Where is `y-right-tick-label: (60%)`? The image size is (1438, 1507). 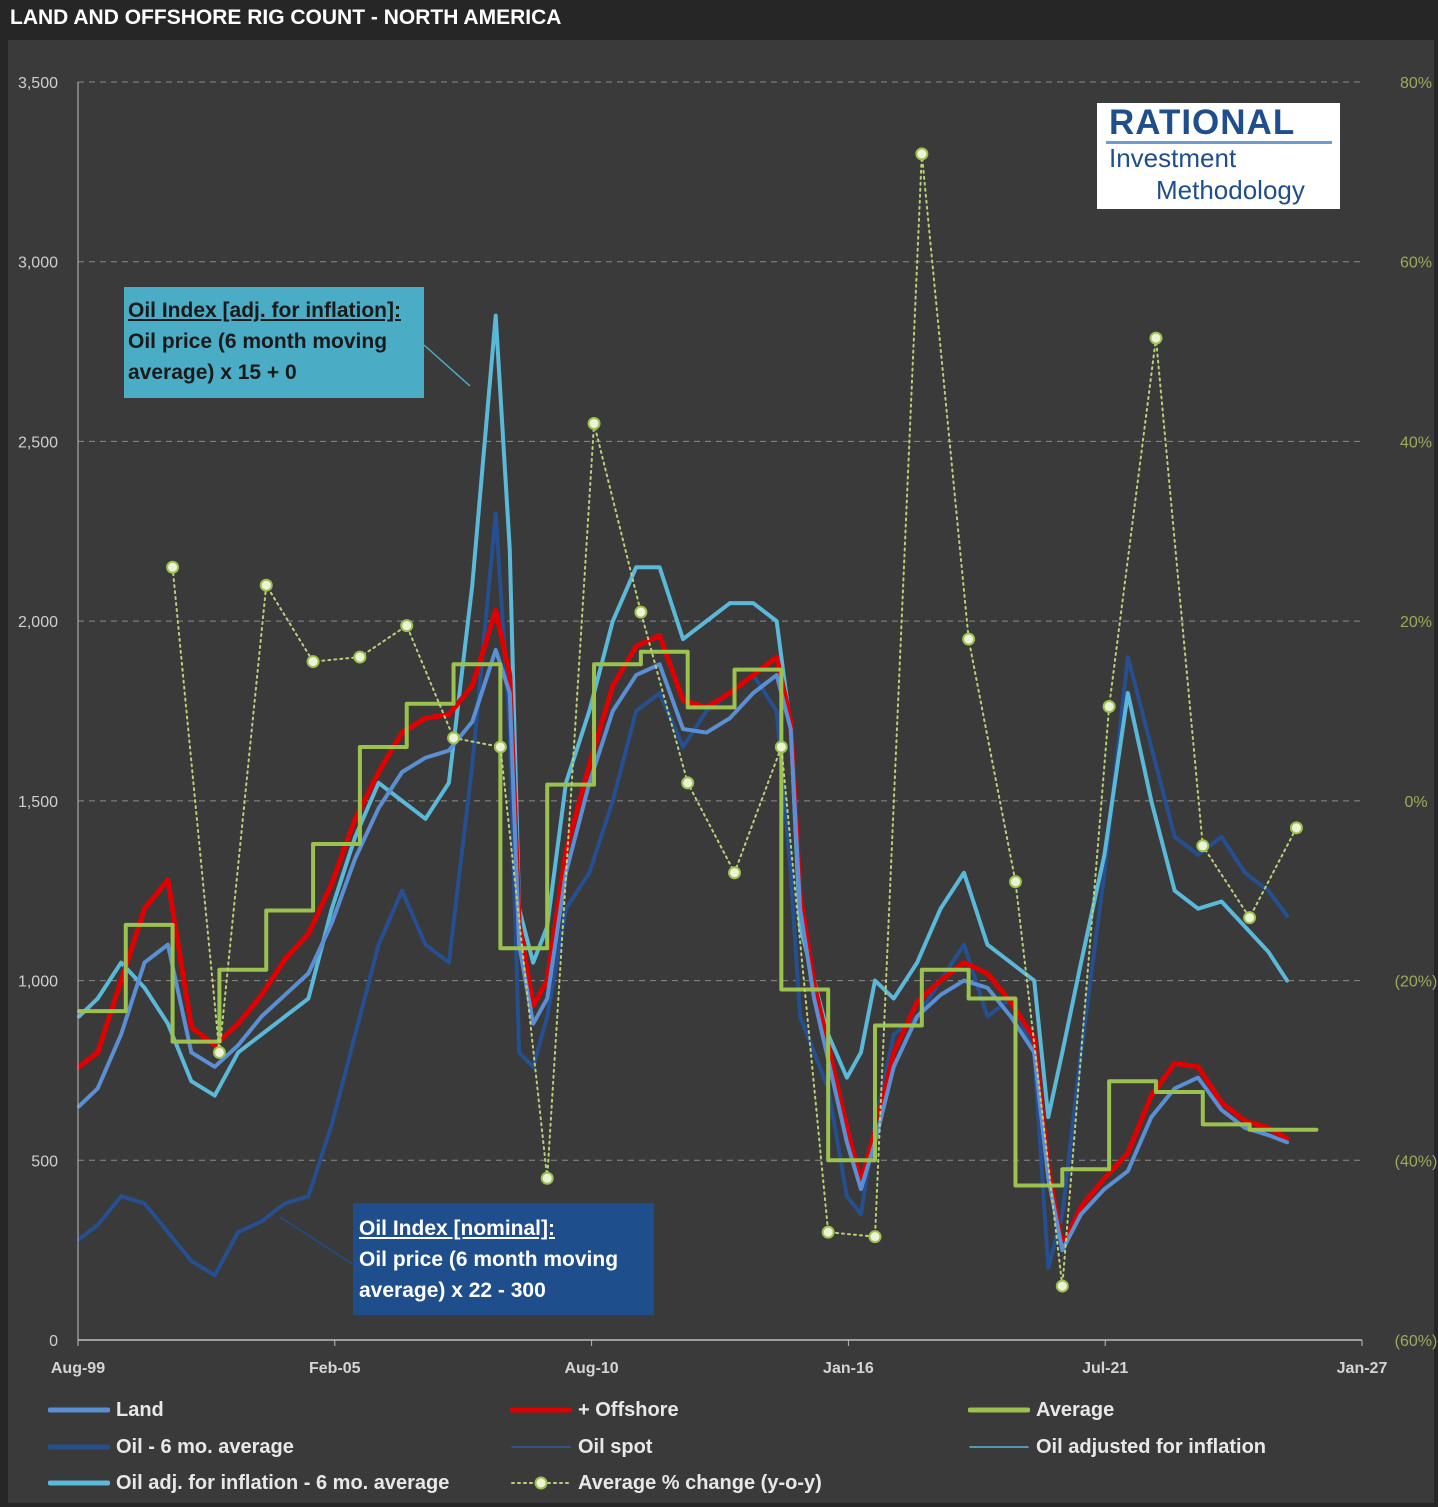 y-right-tick-label: (60%) is located at coordinates (1416, 1341).